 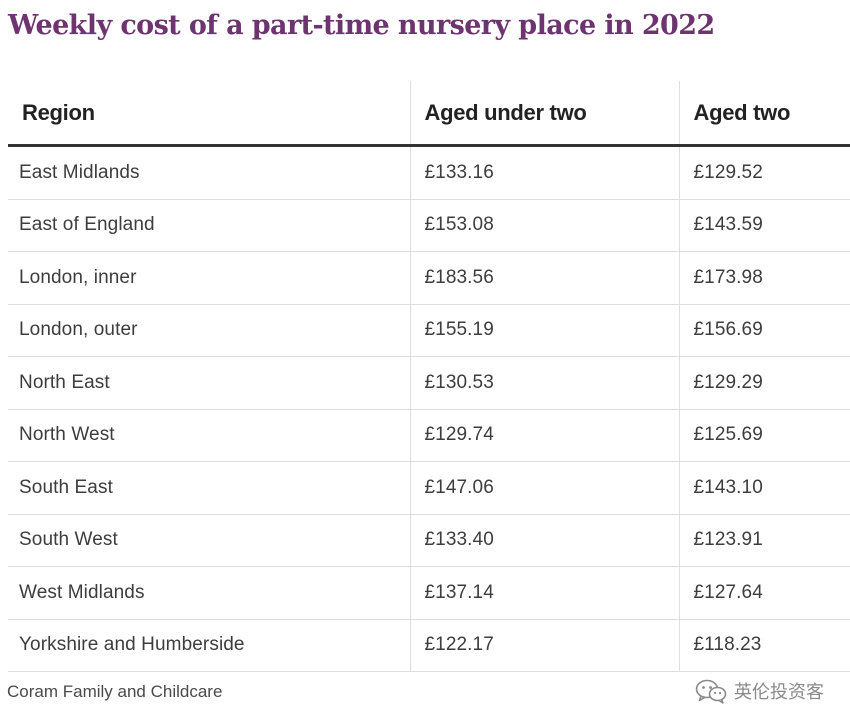 I want to click on aged-under-two-cell: £147.06, so click(x=544, y=488).